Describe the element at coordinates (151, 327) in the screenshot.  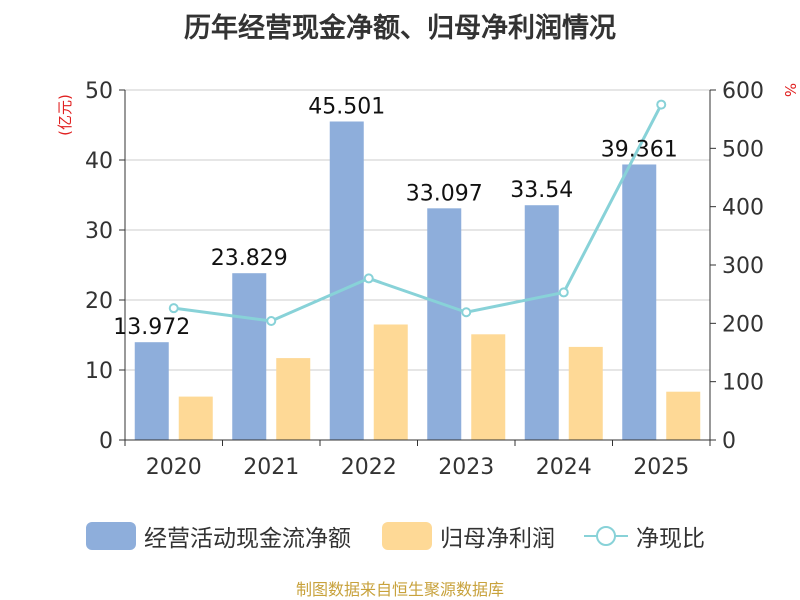
I see `data-label-cashflow: 13.972` at that location.